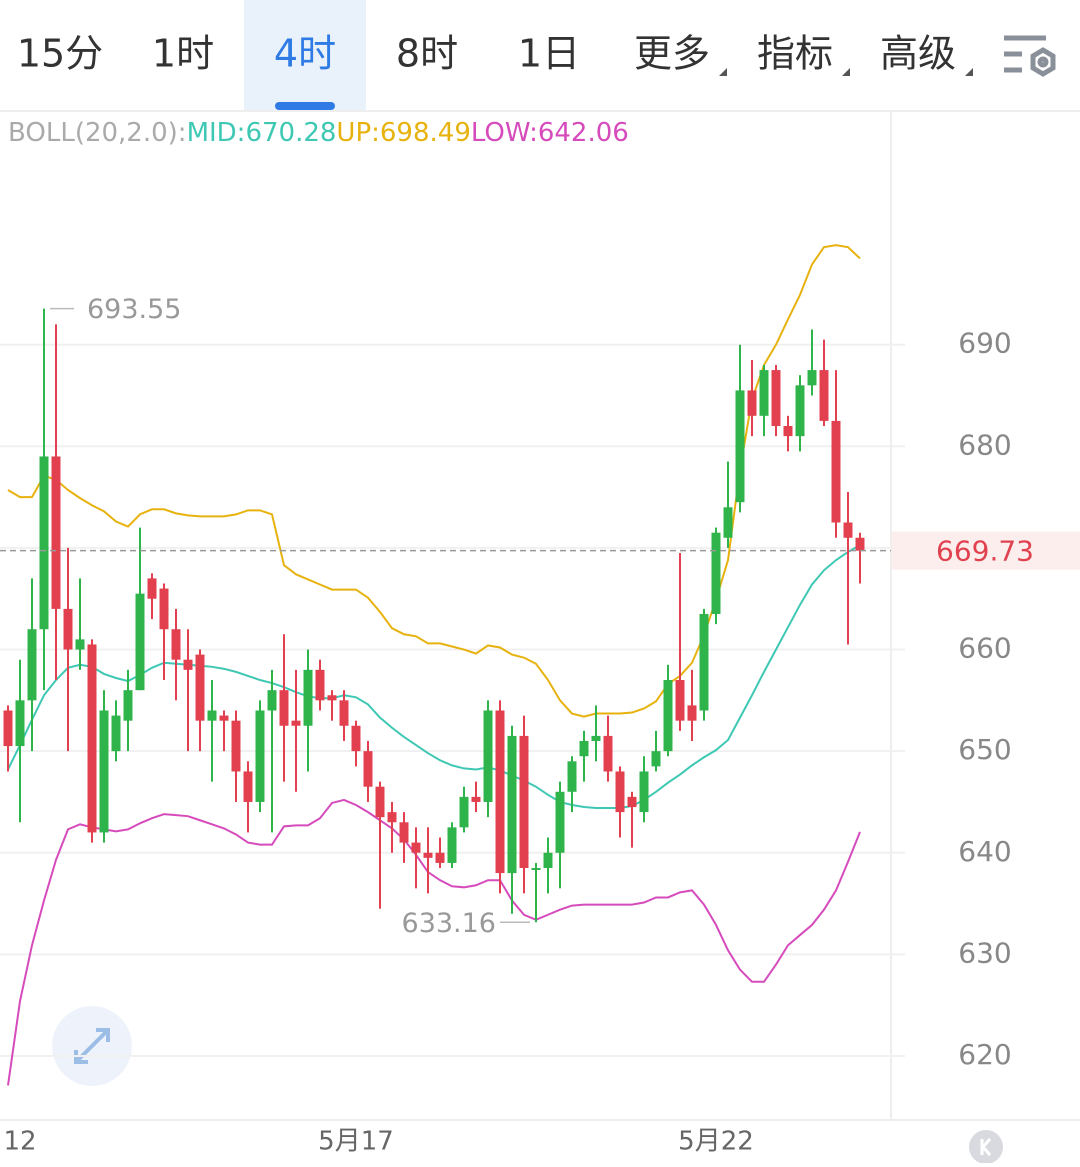  Describe the element at coordinates (19, 1142) in the screenshot. I see `x-tick-label: 12` at that location.